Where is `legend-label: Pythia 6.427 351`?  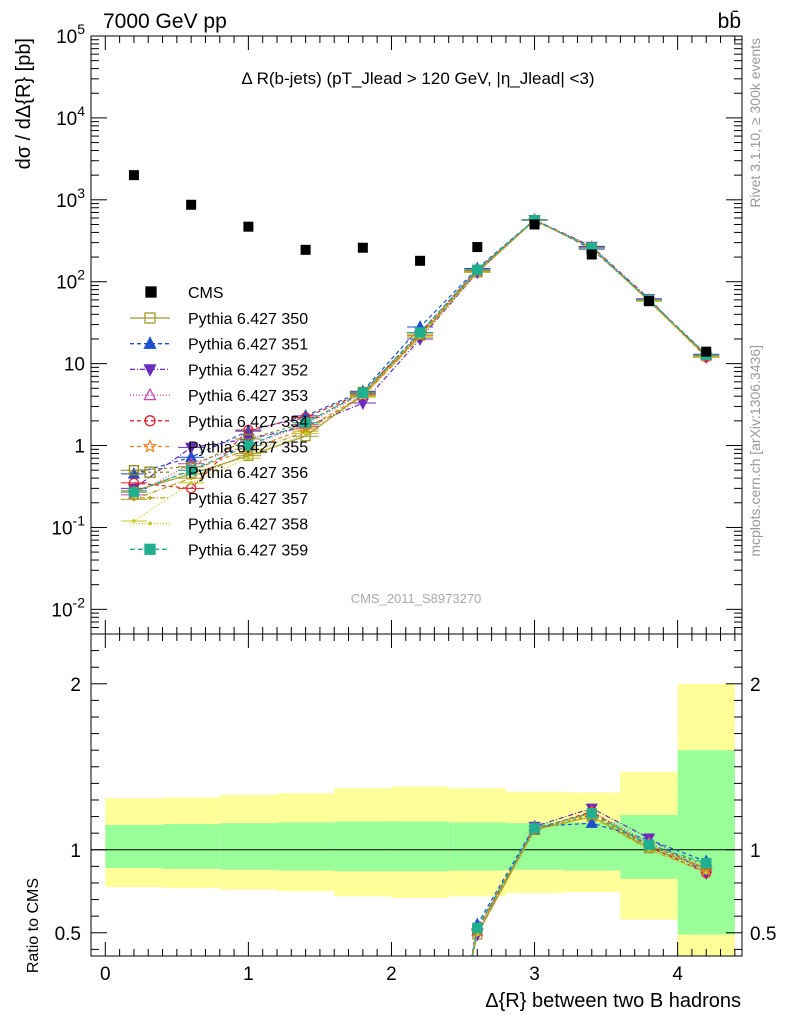
legend-label: Pythia 6.427 351 is located at coordinates (248, 345).